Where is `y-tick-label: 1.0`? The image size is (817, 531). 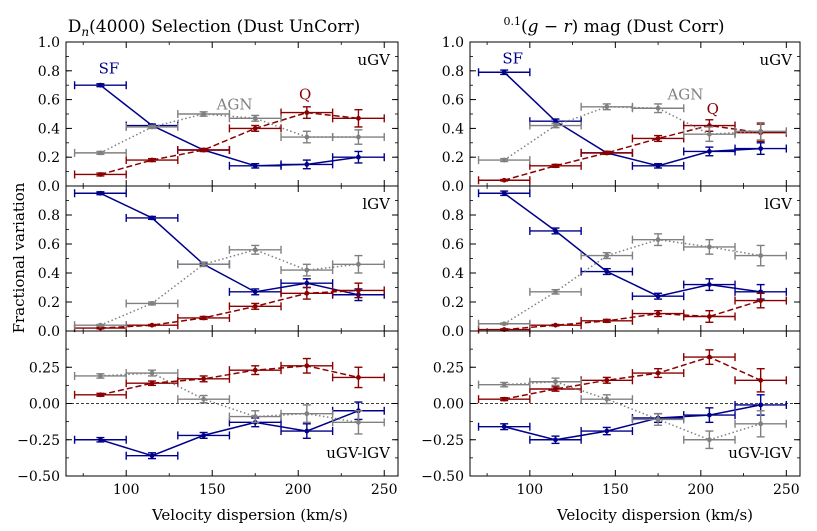
y-tick-label: 1.0 is located at coordinates (49, 43).